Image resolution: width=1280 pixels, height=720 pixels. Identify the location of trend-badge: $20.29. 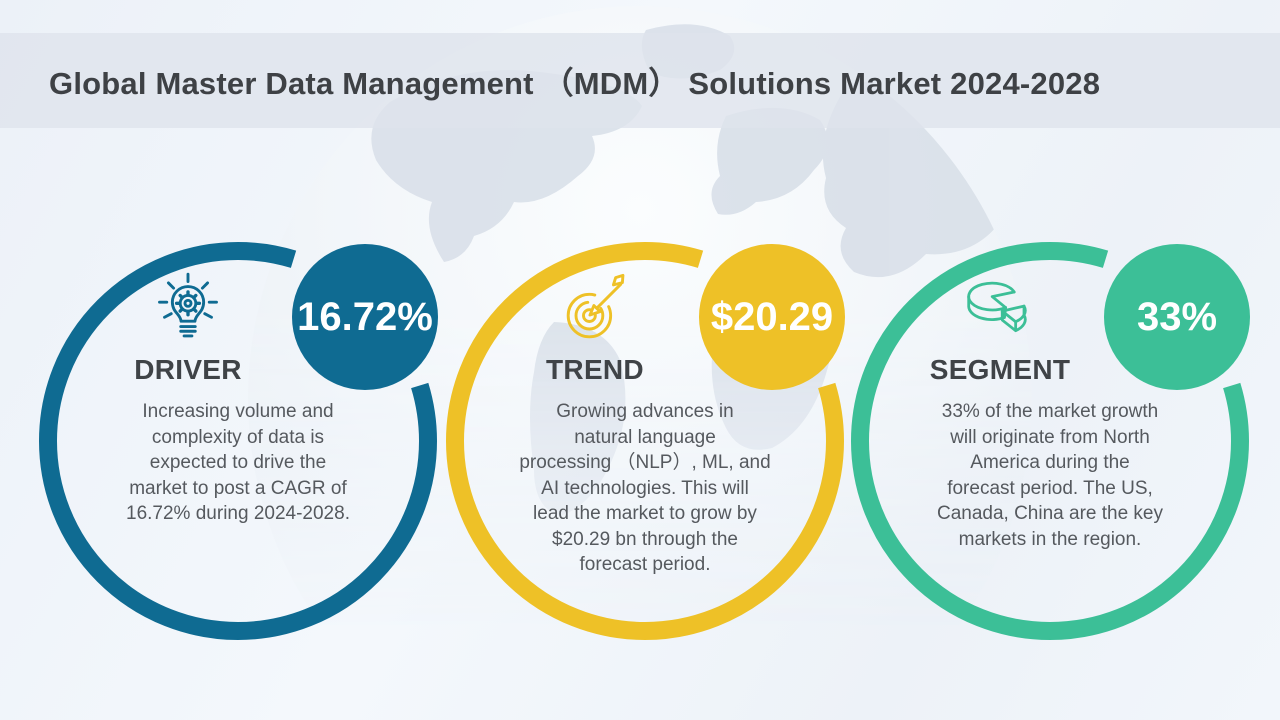
(772, 317).